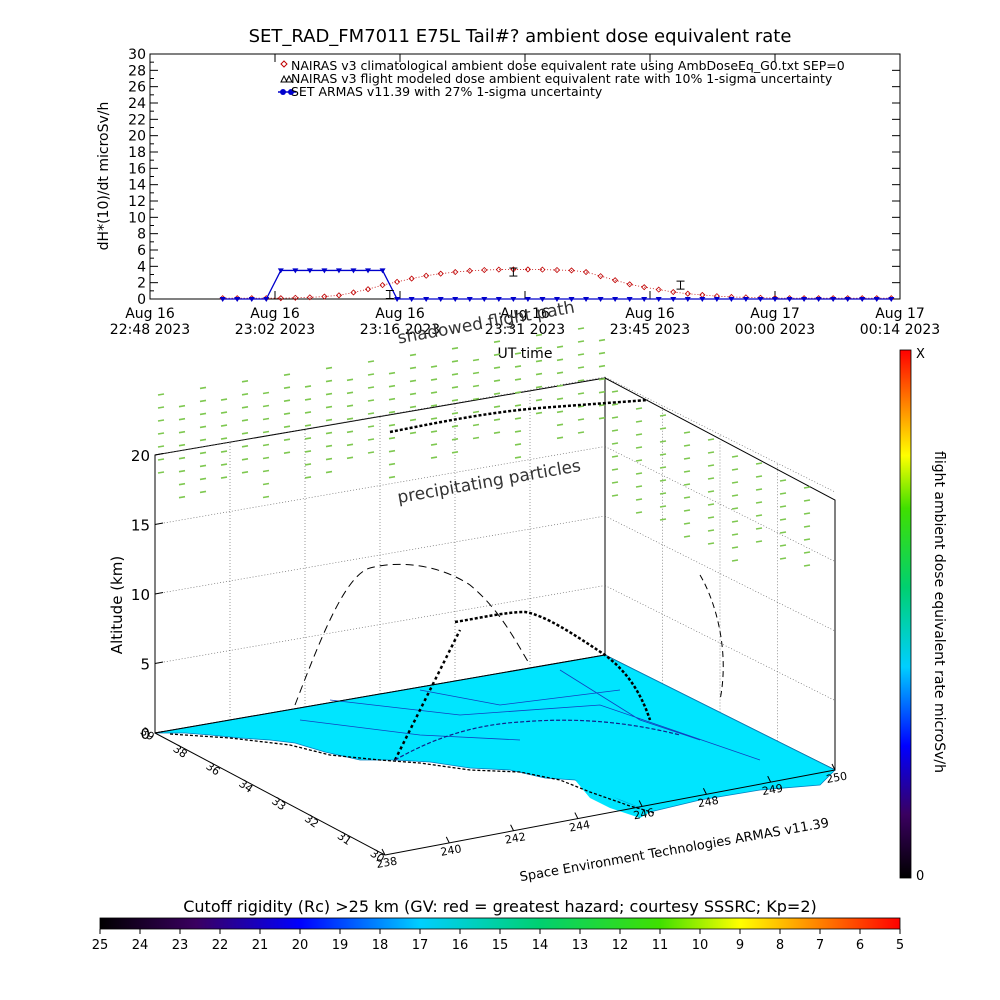 This screenshot has height=1000, width=1000. Describe the element at coordinates (275, 330) in the screenshot. I see `x-tick-label-time: 23:02 2023` at that location.